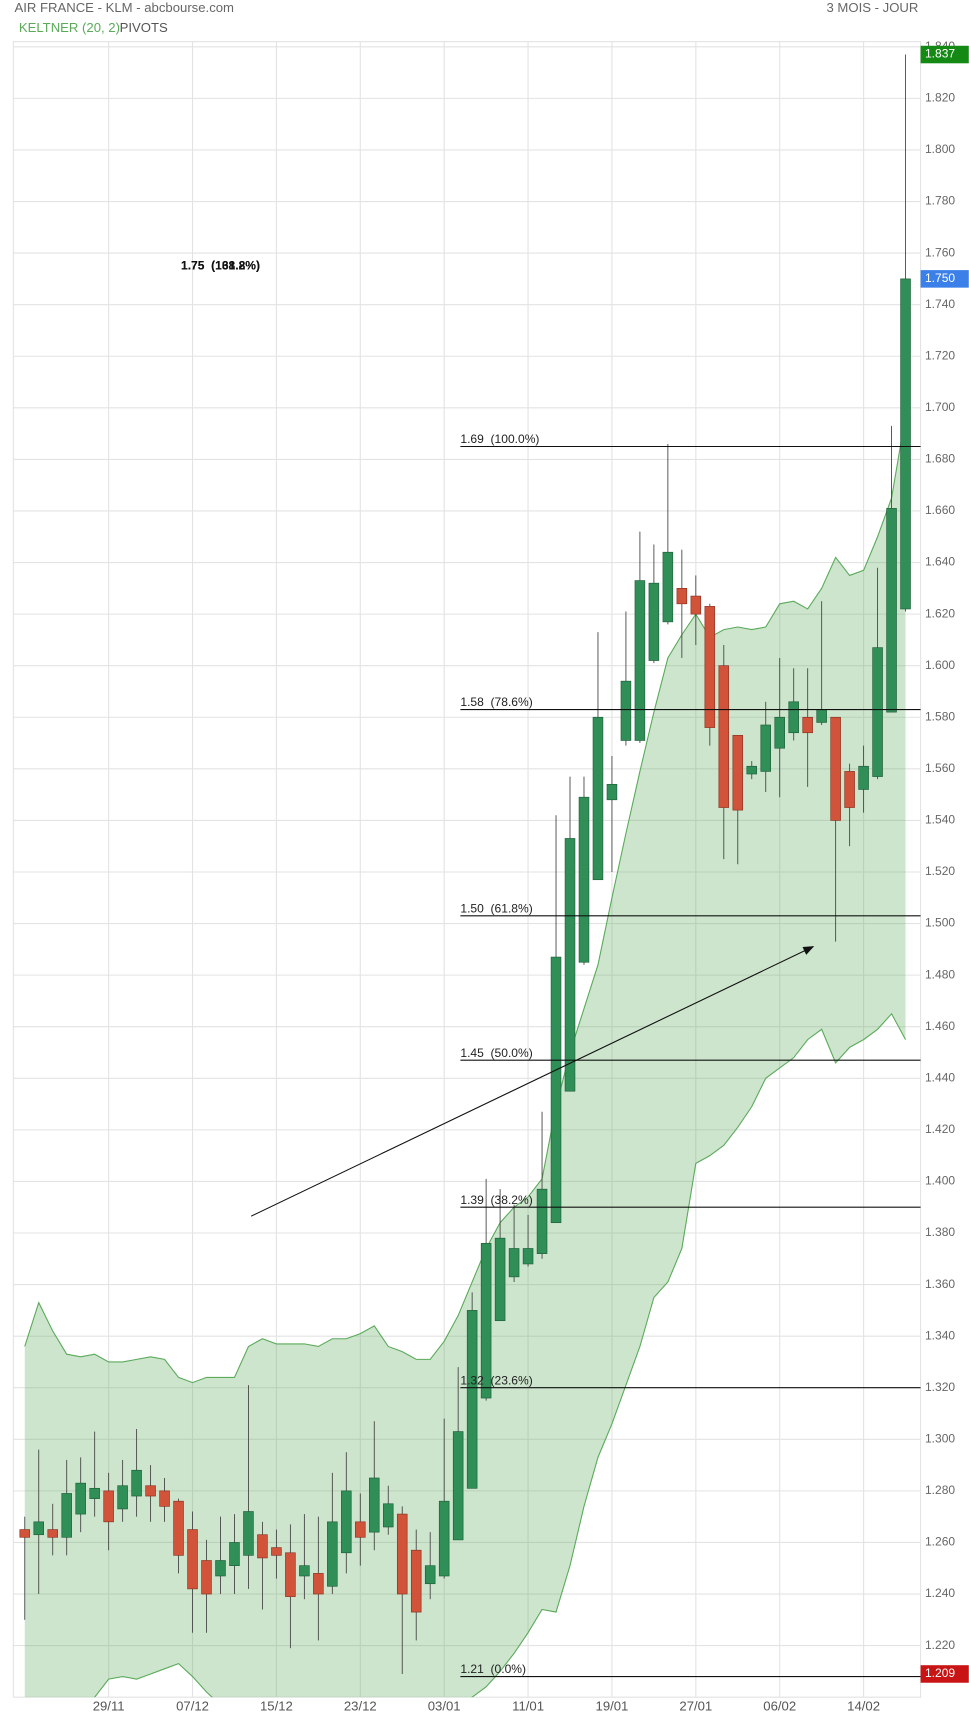  Describe the element at coordinates (940, 98) in the screenshot. I see `y-tick-label: 1.820` at that location.